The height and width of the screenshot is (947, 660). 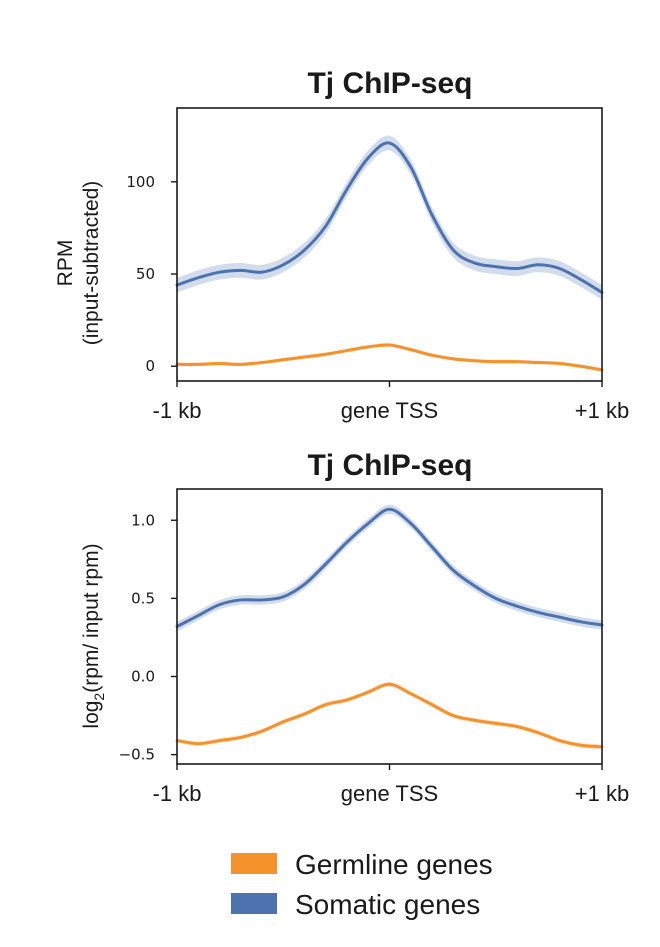 I want to click on chart-top-ylabel-line2: (input-subtracted), so click(x=91, y=263).